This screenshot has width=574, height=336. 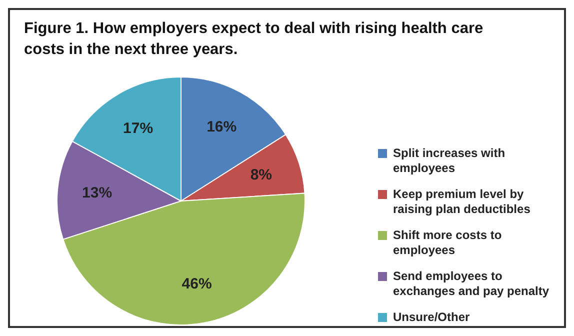 I want to click on data-label: 16%, so click(x=221, y=127).